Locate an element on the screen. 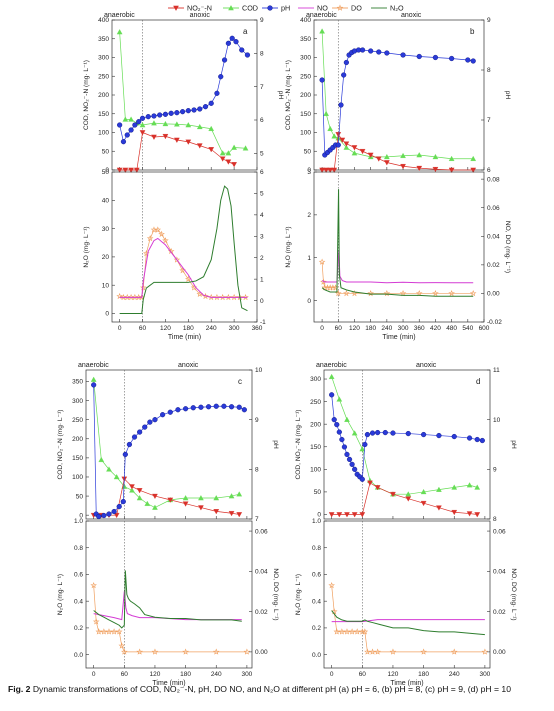 The width and height of the screenshot is (554, 711). y-tick-label: 1.0 is located at coordinates (78, 521).